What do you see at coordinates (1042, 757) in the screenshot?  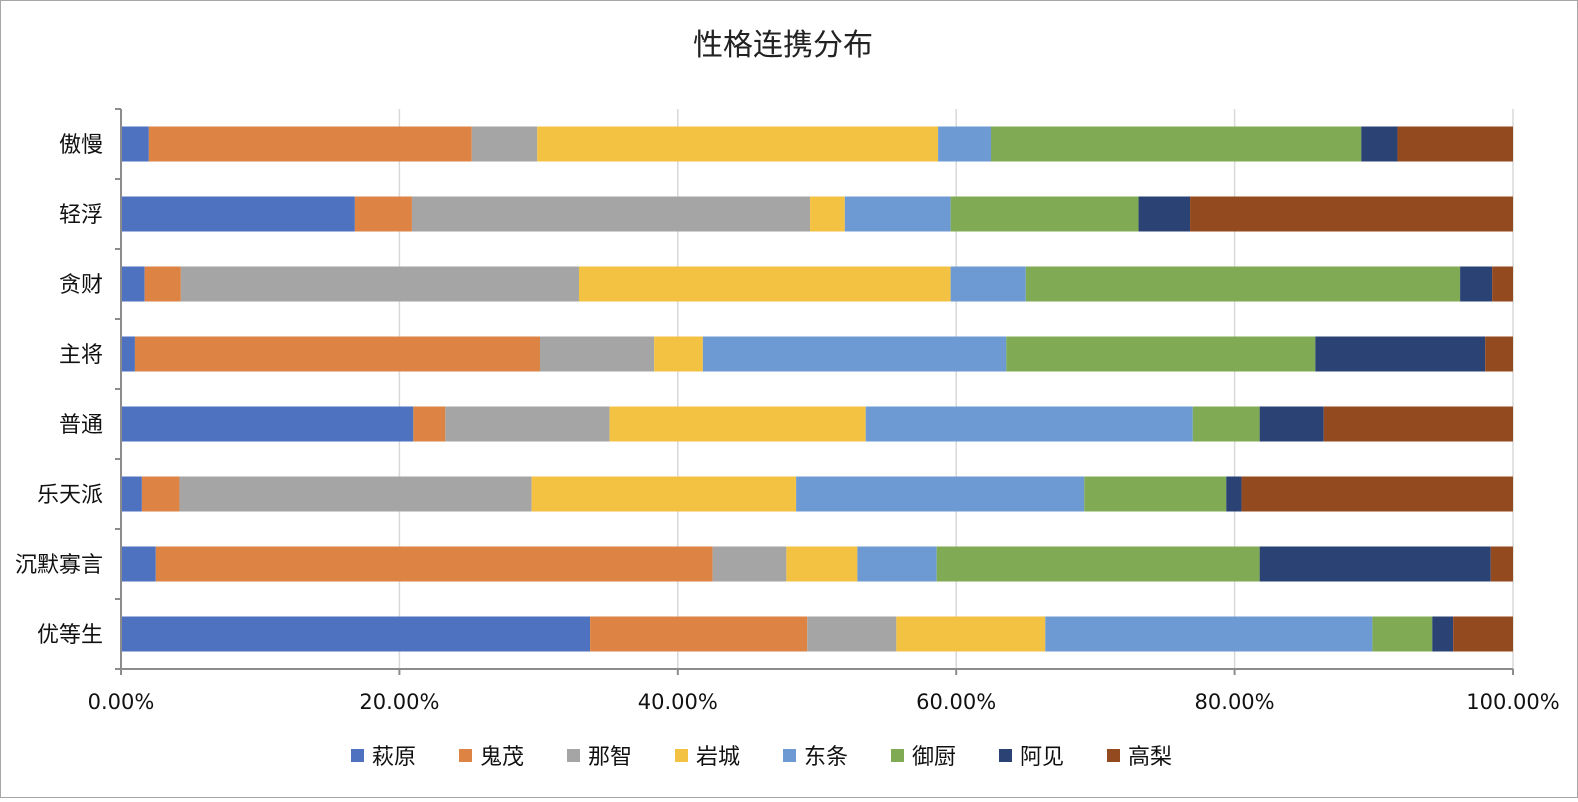 I see `legend-label: 阿见` at bounding box center [1042, 757].